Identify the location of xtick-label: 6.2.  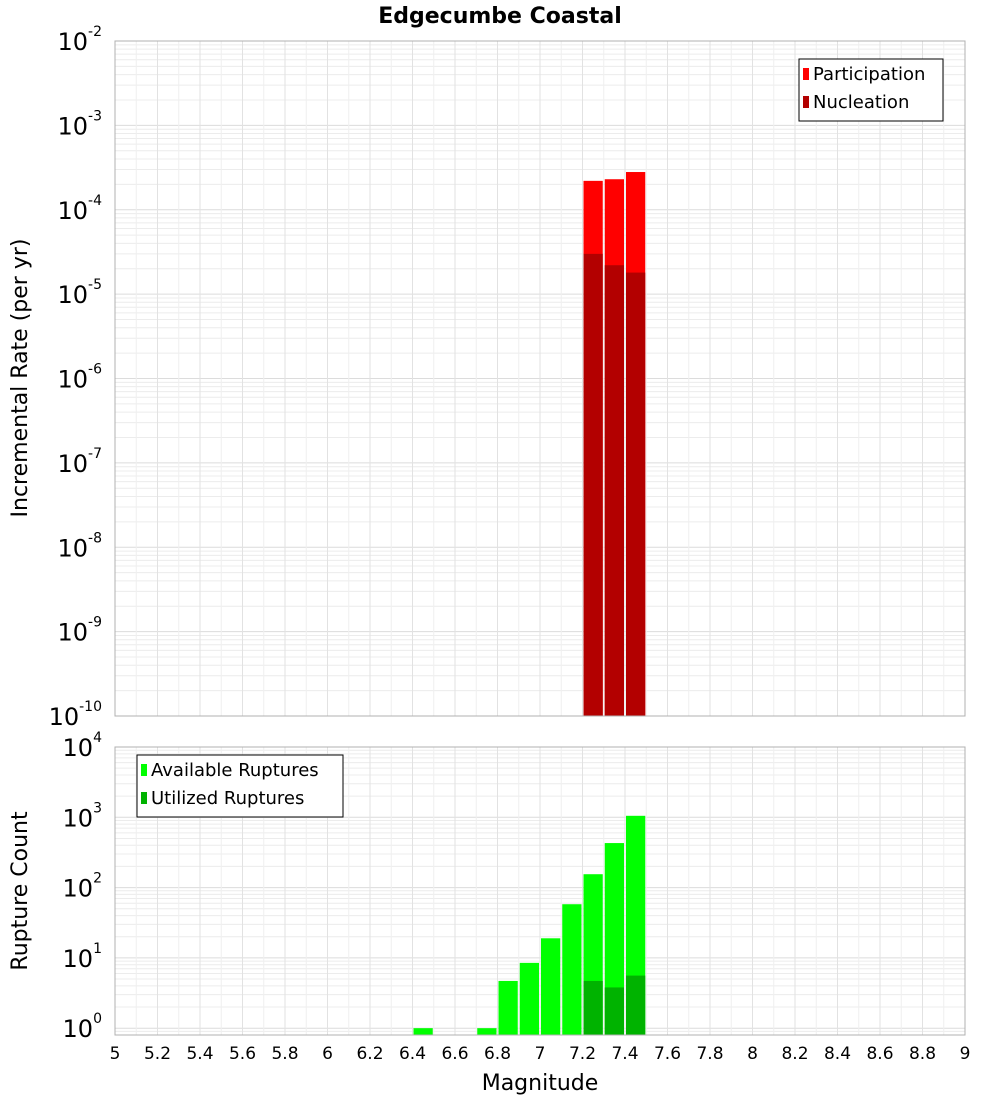
(369, 1054).